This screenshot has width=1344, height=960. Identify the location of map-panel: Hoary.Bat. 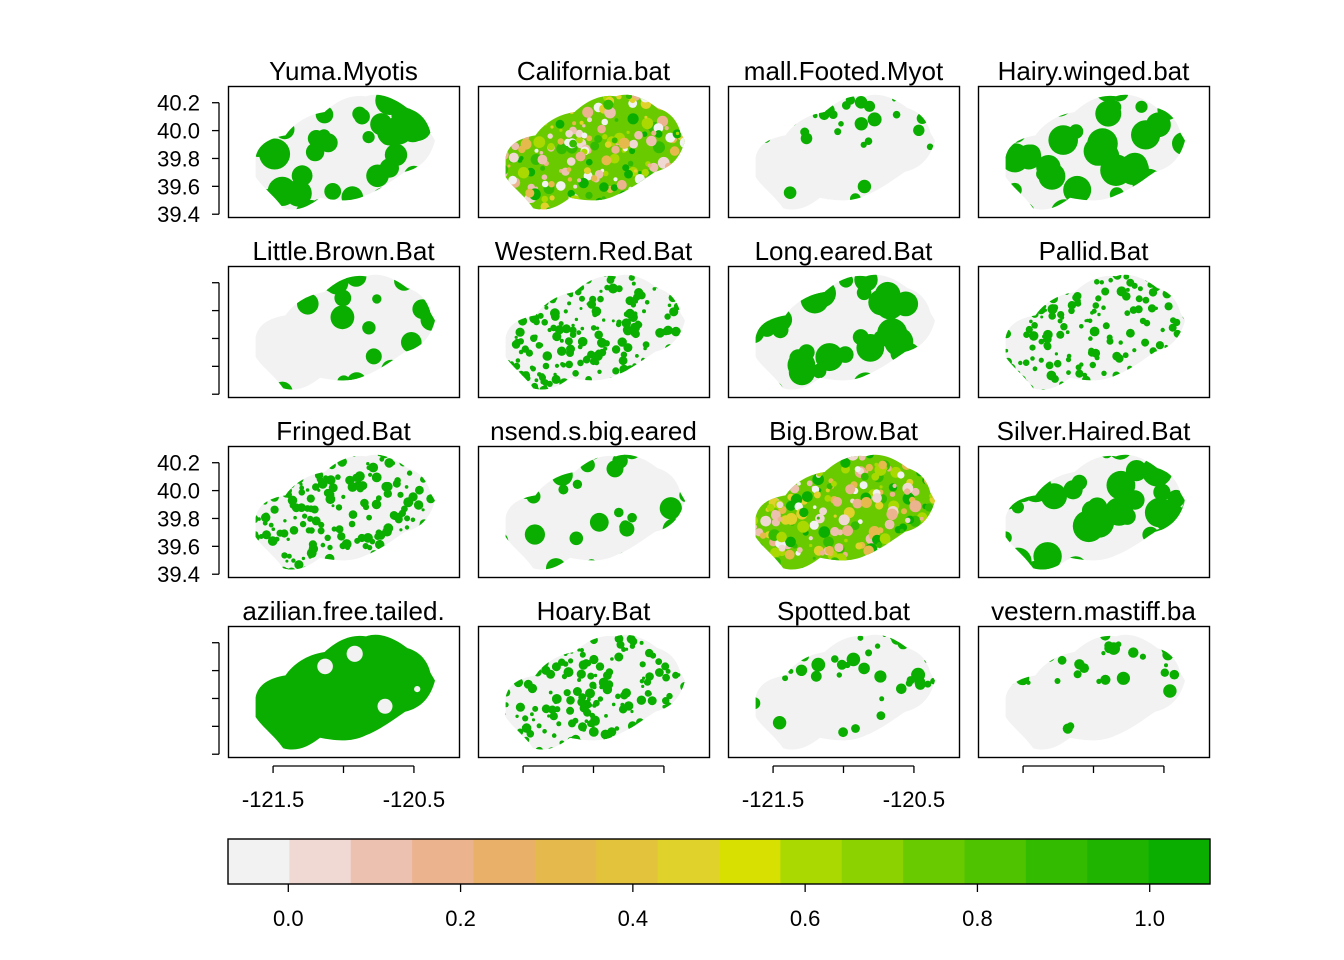
(594, 677).